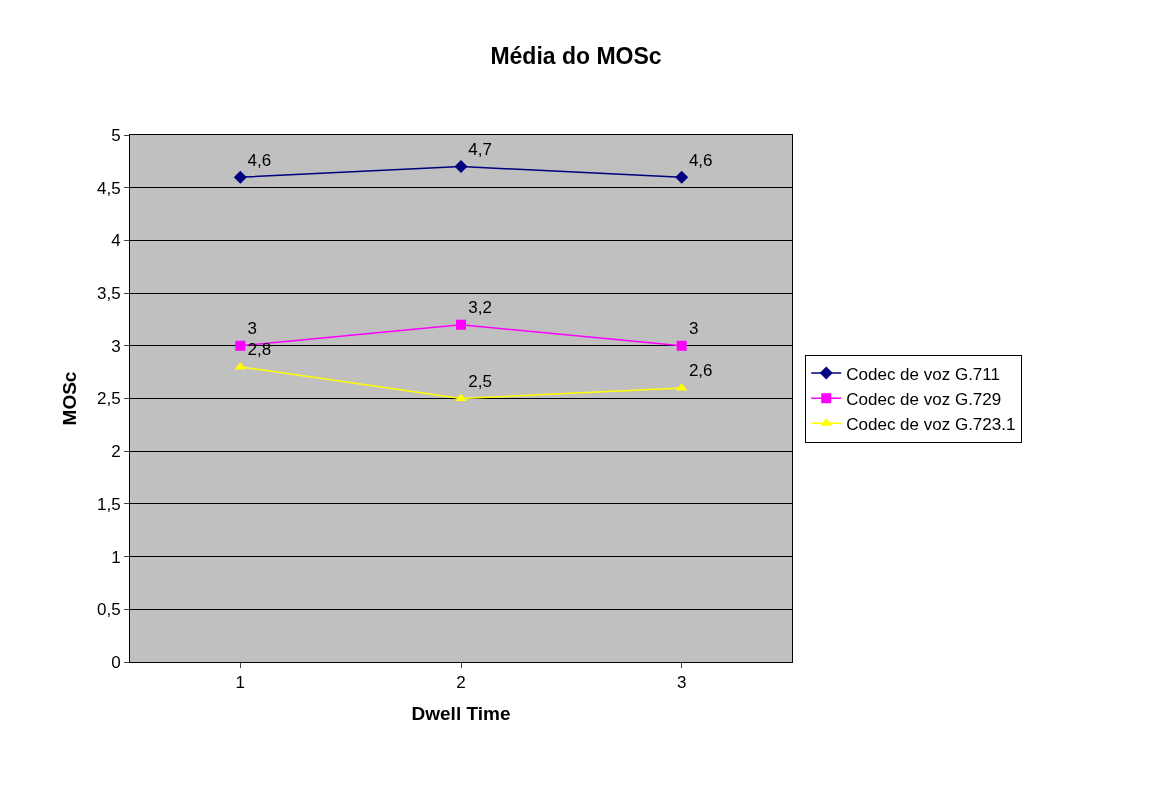 This screenshot has height=792, width=1152. I want to click on chart-title: Média do MOSc, so click(576, 55).